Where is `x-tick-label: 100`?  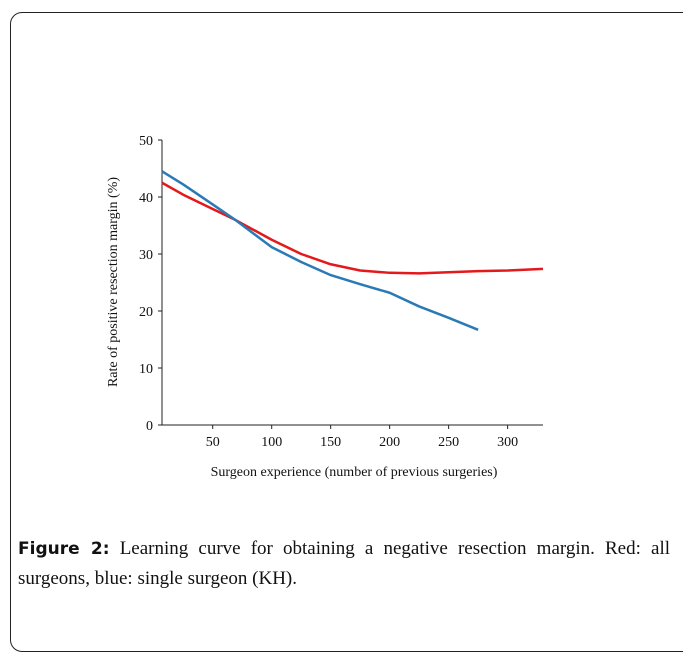
x-tick-label: 100 is located at coordinates (271, 442).